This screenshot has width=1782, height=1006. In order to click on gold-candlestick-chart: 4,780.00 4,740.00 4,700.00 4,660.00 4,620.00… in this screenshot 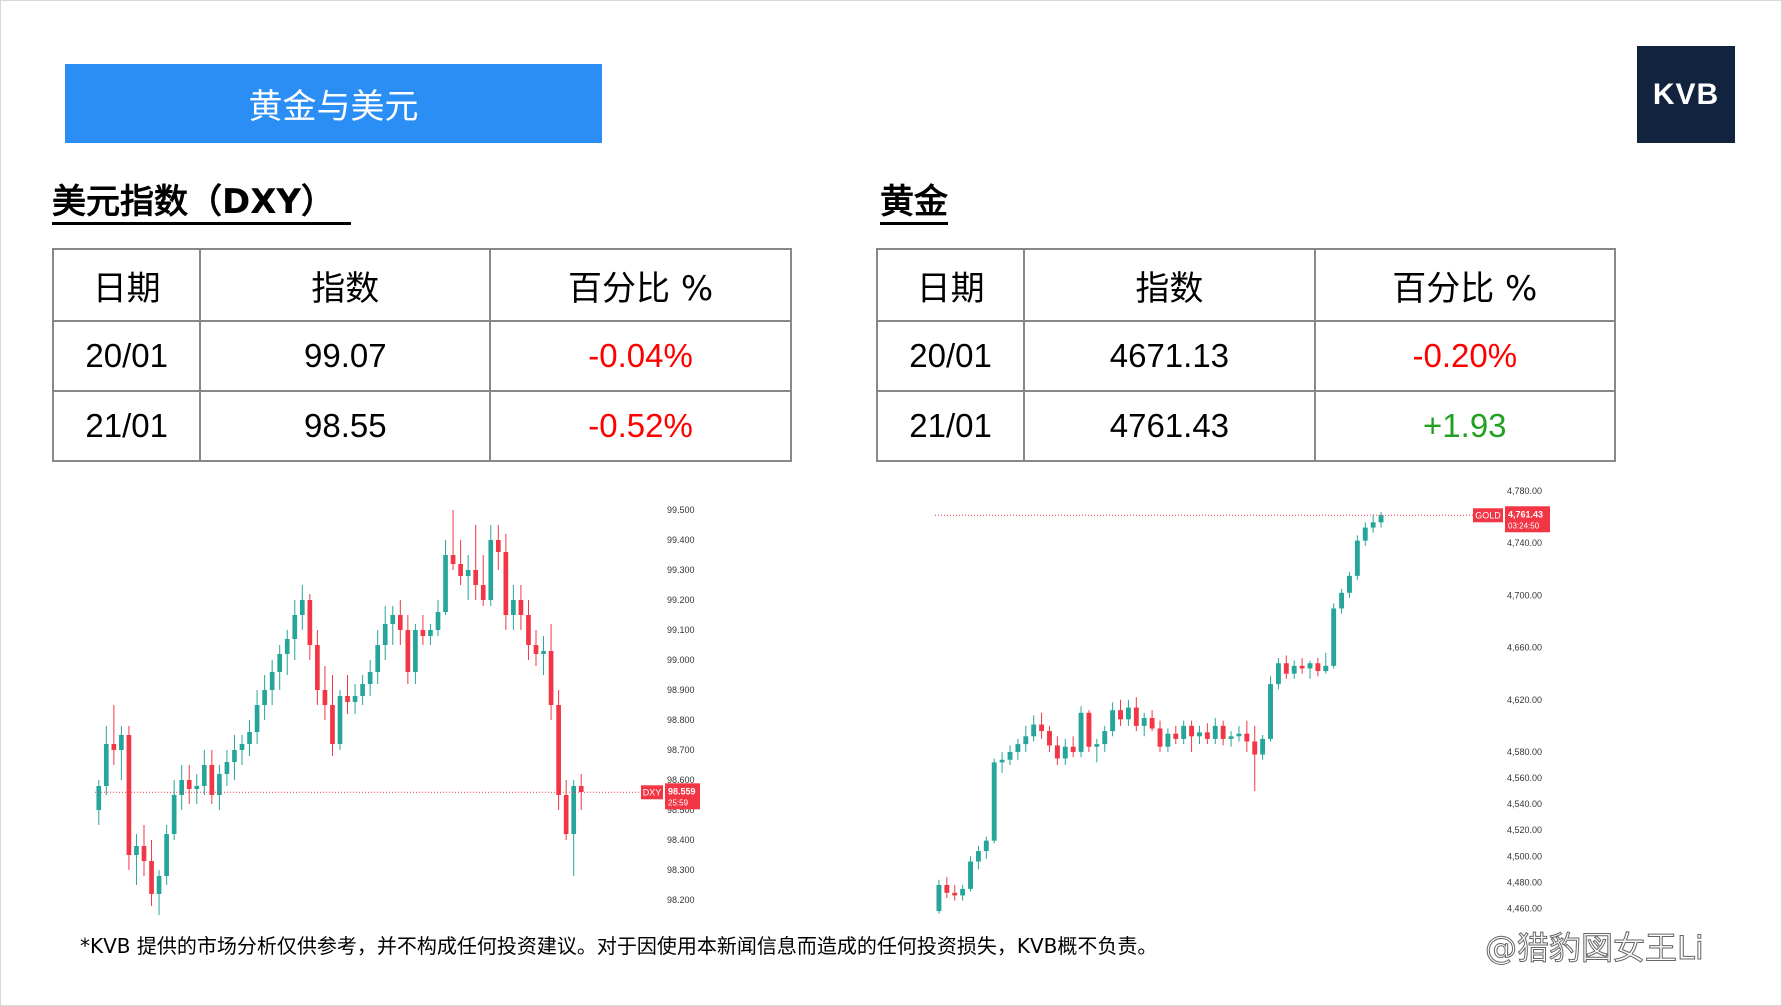, I will do `click(1242, 700)`.